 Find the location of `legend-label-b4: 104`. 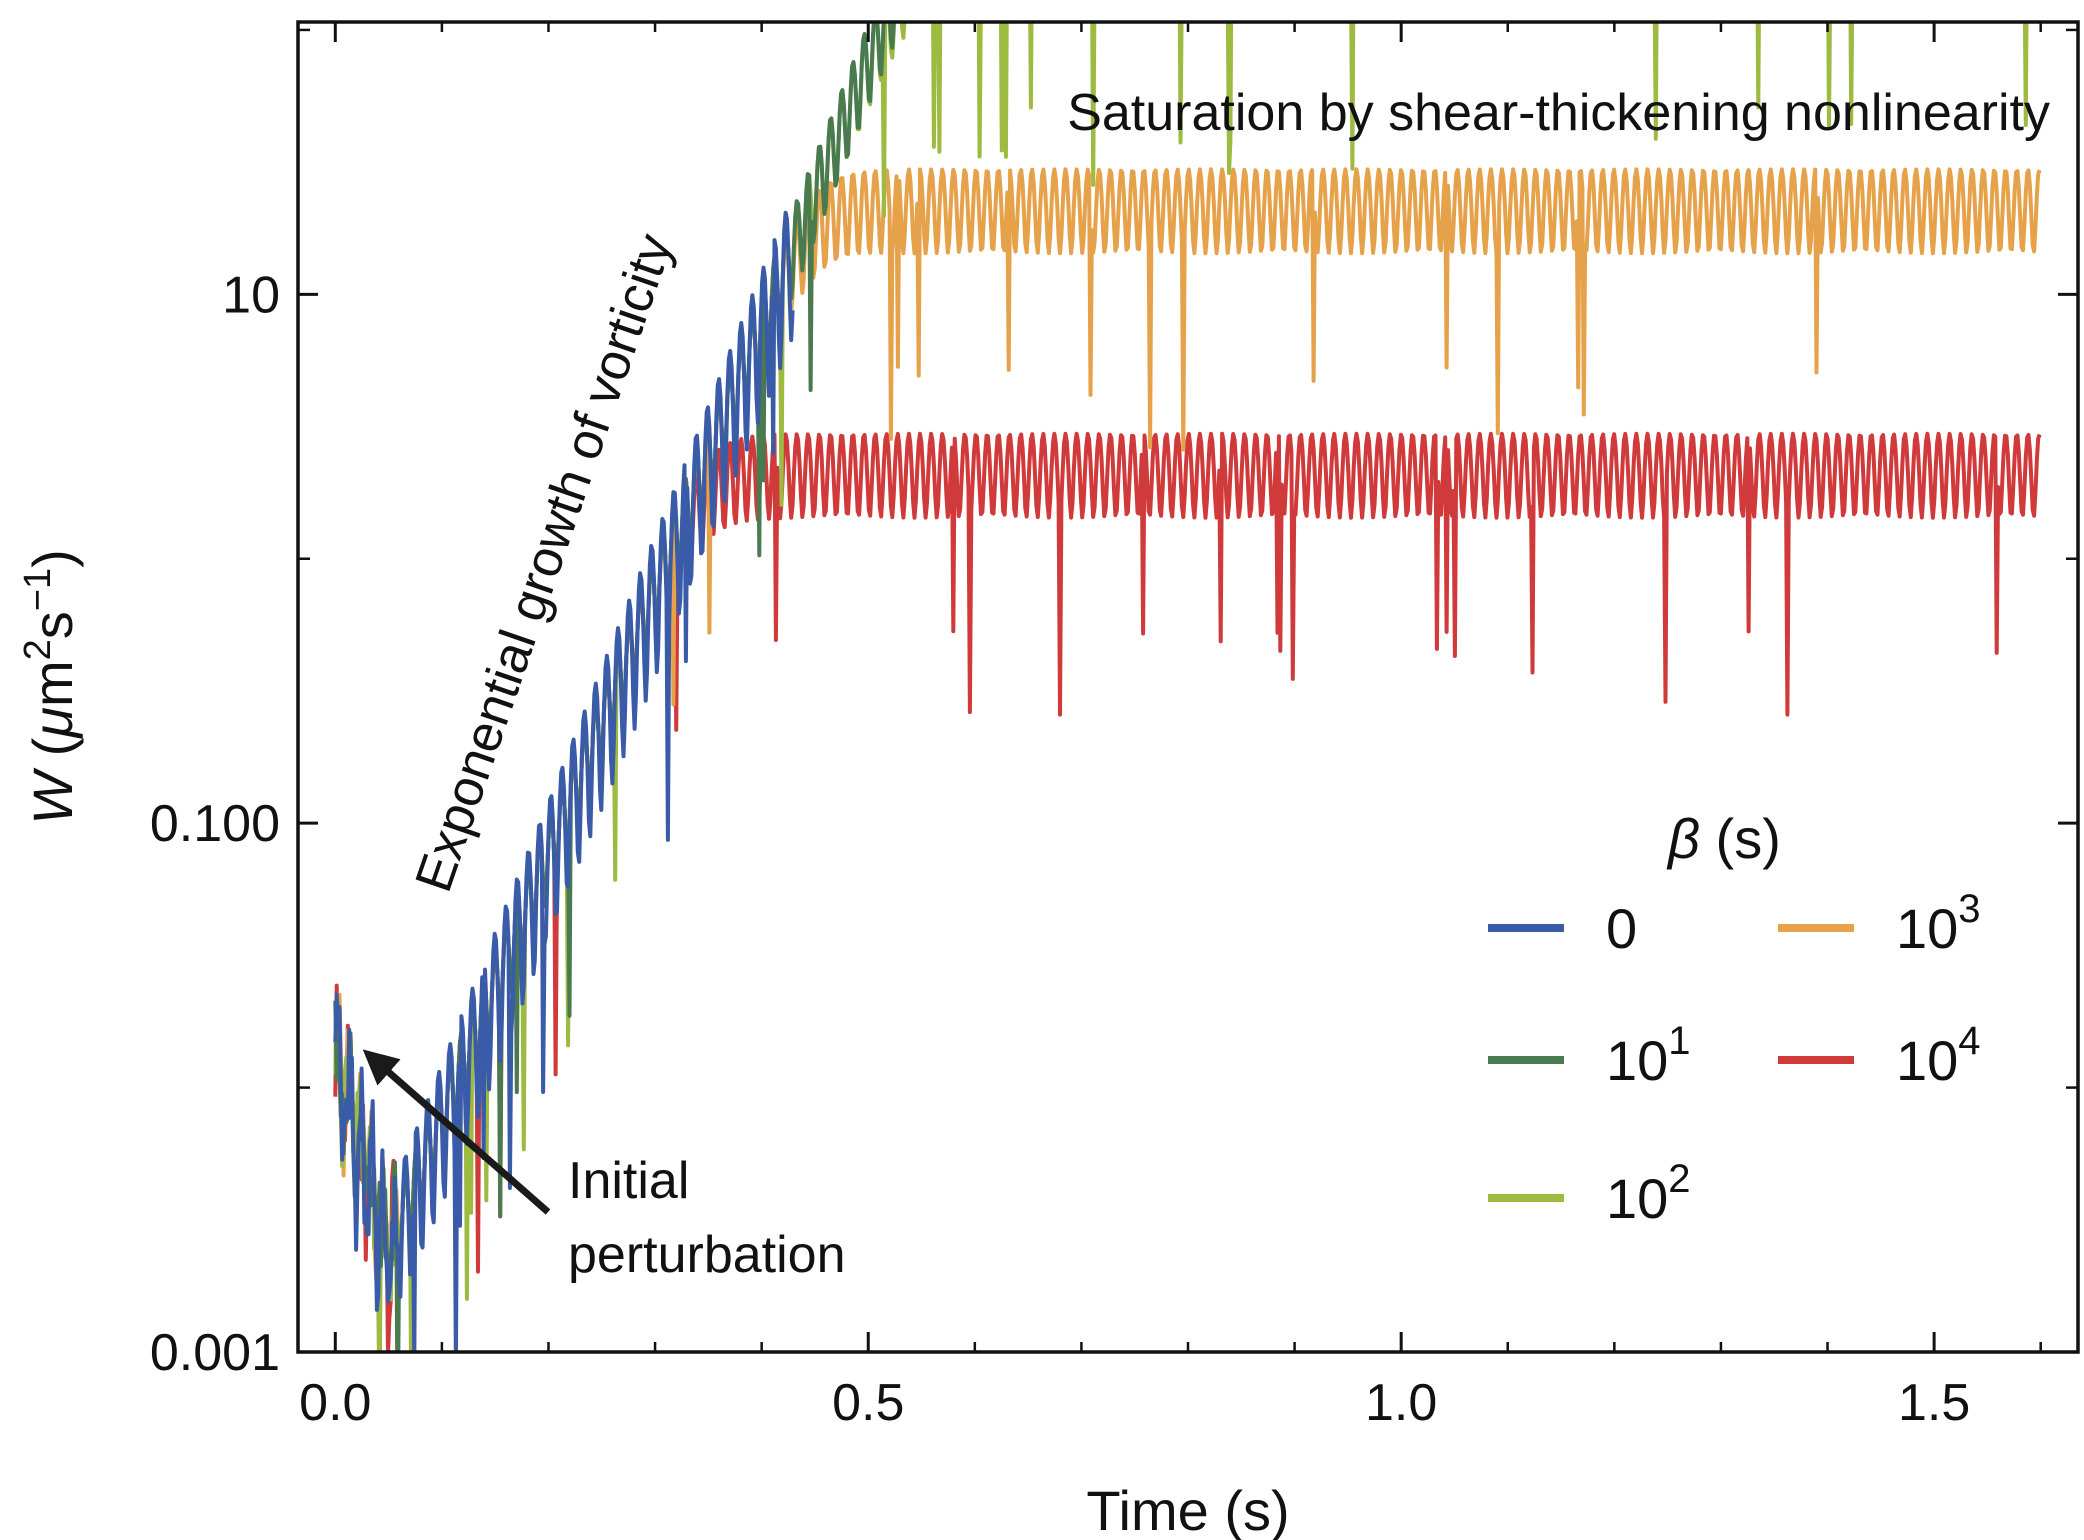

legend-label-b4: 104 is located at coordinates (1938, 1055).